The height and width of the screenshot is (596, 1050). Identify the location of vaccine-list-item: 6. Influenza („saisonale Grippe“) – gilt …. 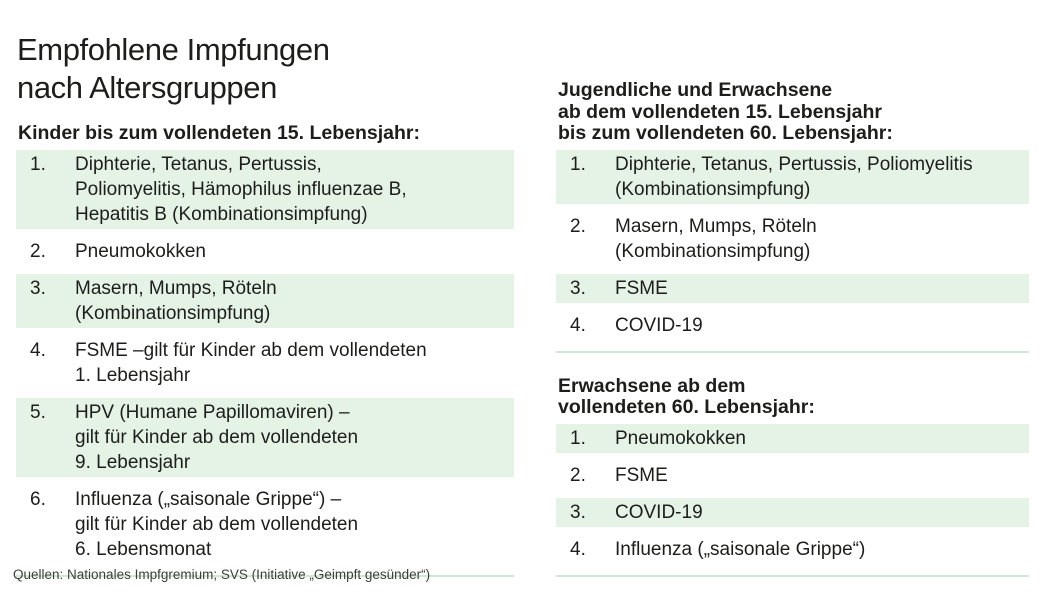
(265, 524).